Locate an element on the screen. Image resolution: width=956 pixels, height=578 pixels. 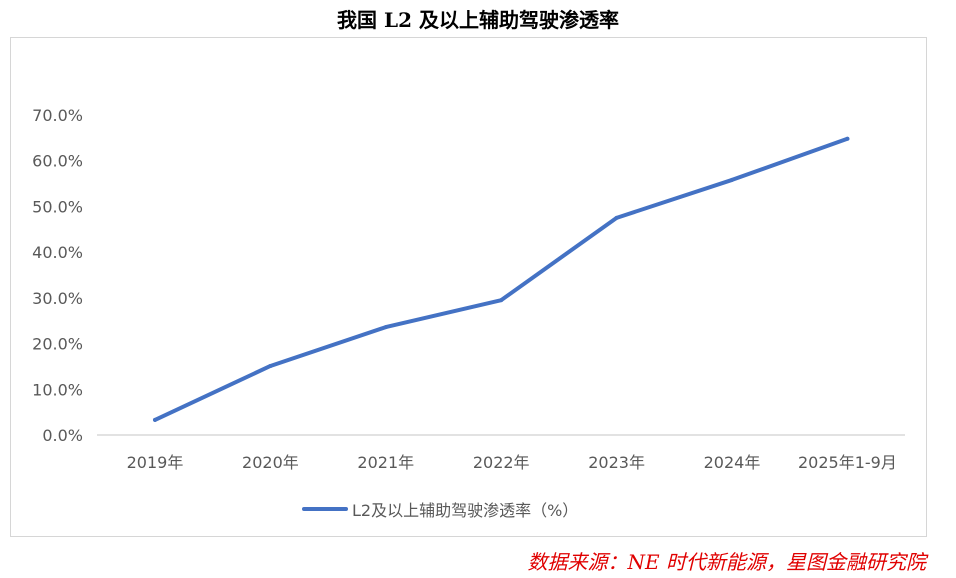
legend-label: L2及以上辅助驾驶渗透率（%） is located at coordinates (465, 510).